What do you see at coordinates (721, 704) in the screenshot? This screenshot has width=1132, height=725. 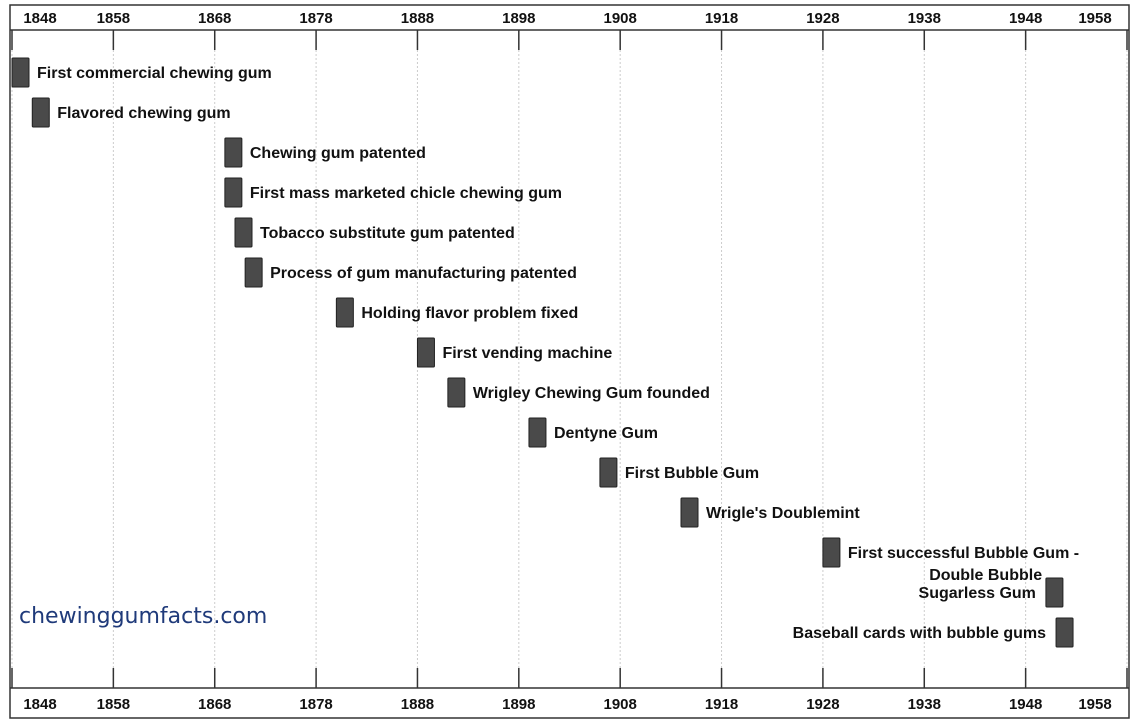 I see `tick-label-bottom: 1918` at bounding box center [721, 704].